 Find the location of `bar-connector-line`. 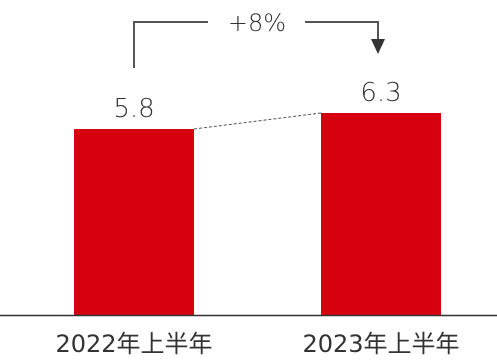

bar-connector-line is located at coordinates (257, 121).